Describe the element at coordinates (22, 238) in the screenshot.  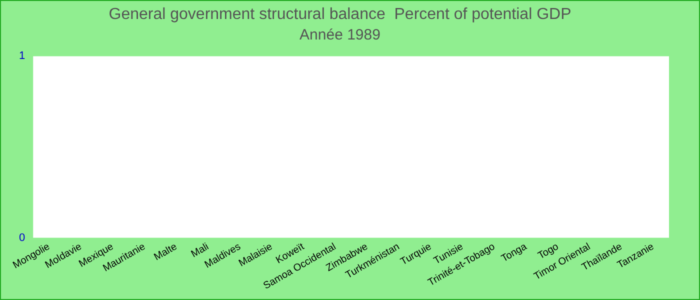
I see `y-tick-label: 0` at that location.